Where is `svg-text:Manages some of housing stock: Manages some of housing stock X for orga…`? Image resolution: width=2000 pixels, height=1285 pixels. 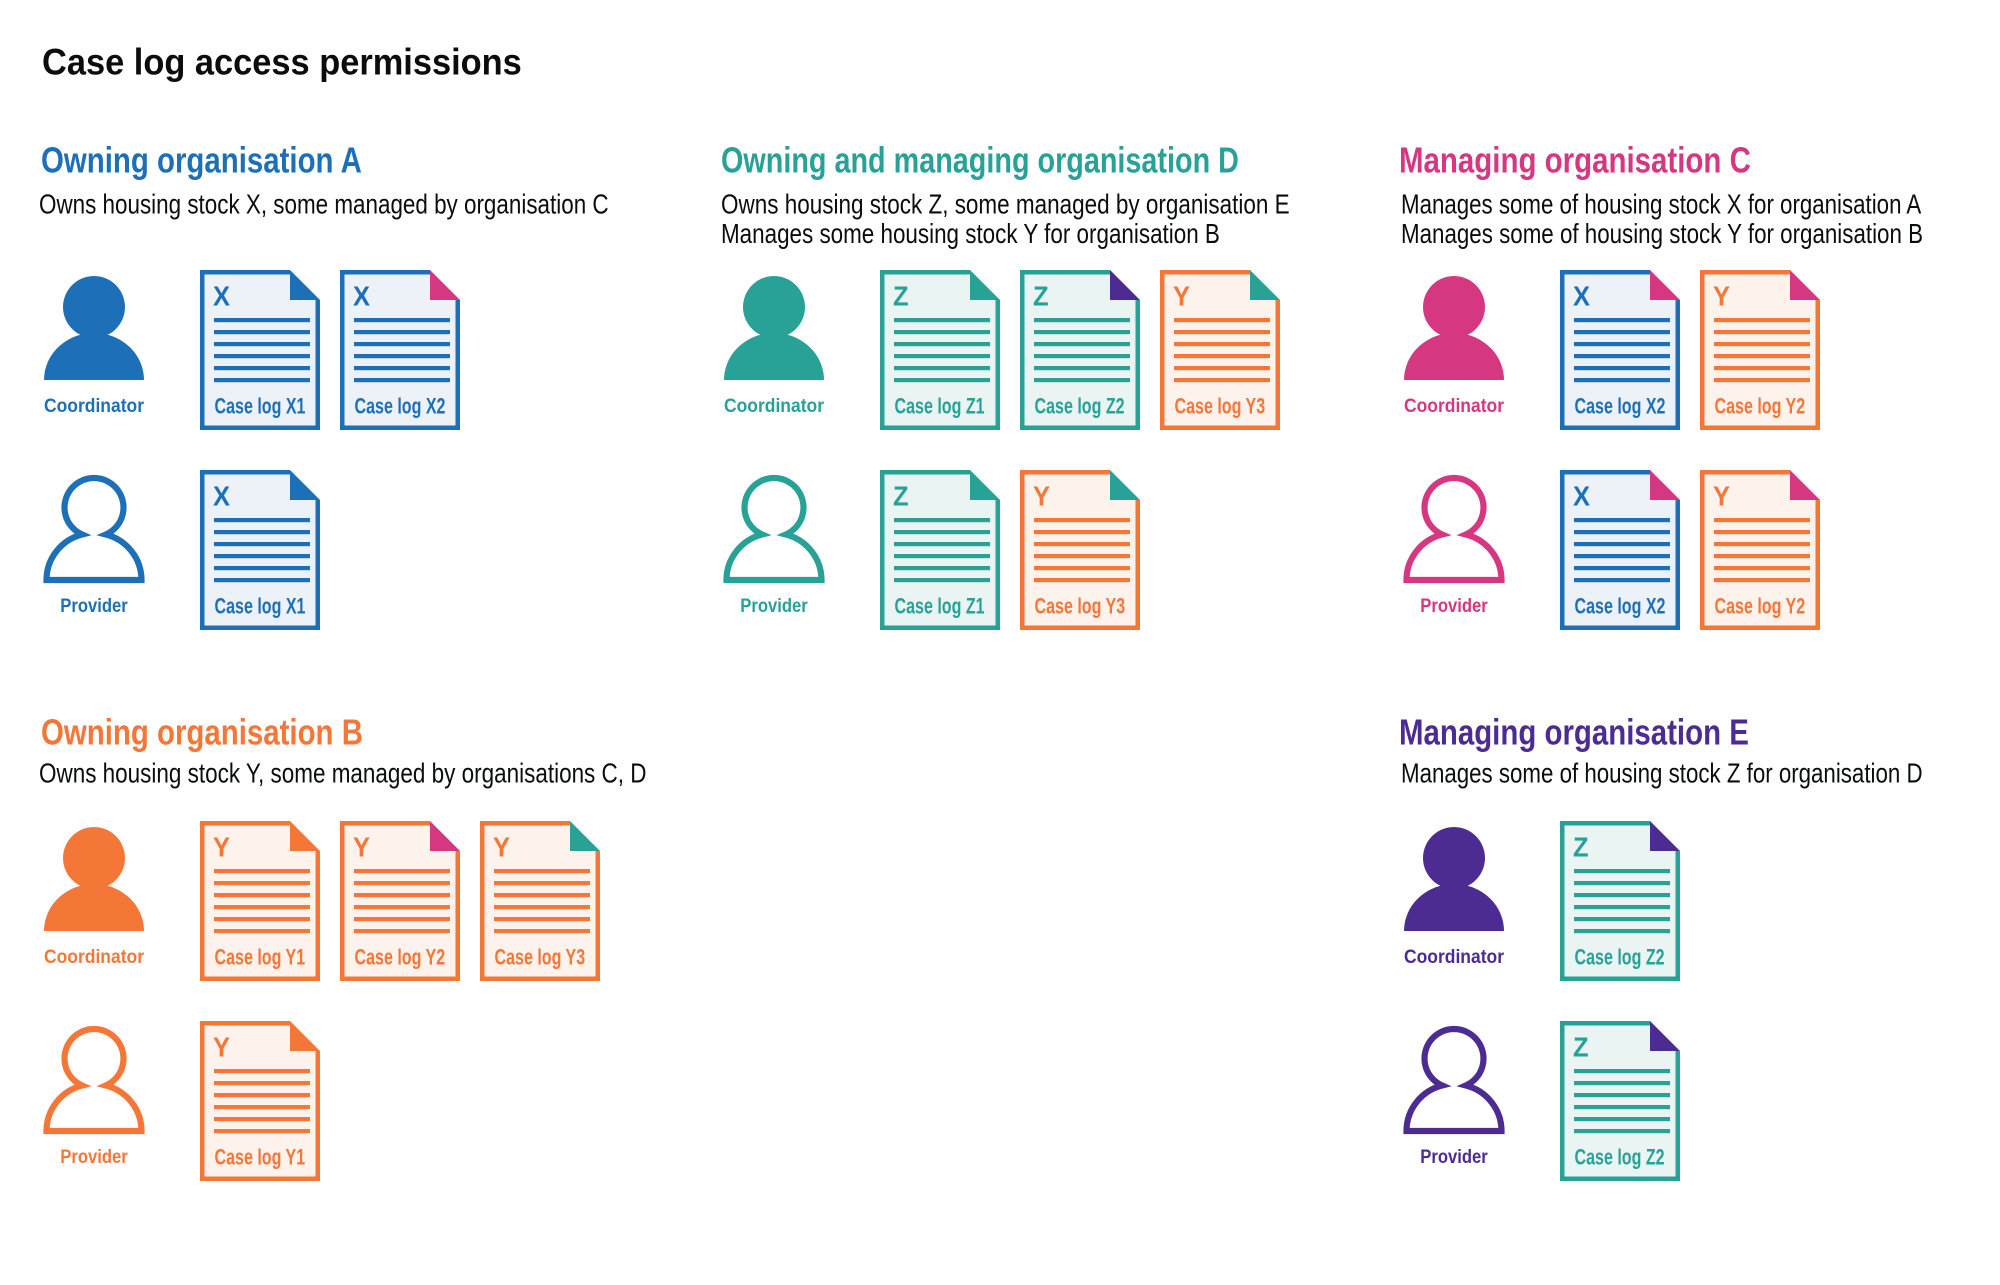
svg-text:Manages some of housing stock: Manages some of housing stock X for orga… is located at coordinates (1661, 204).